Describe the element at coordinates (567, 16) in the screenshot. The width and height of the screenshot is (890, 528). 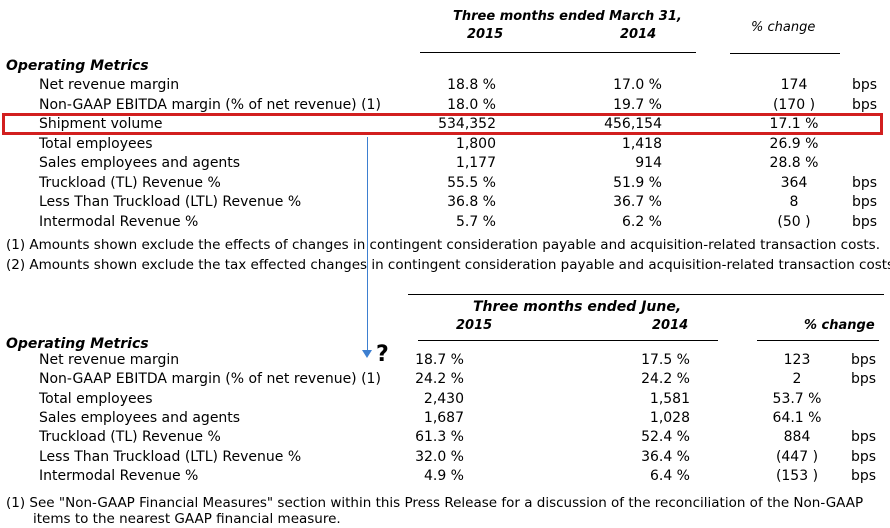
I see `top-period-header: Three months ended March 31,` at that location.